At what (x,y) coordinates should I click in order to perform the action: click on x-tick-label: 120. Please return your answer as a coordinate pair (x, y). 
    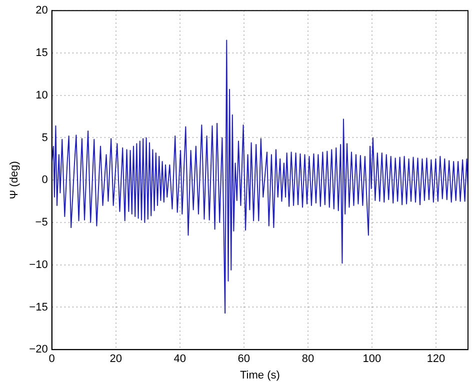
    Looking at the image, I should click on (436, 359).